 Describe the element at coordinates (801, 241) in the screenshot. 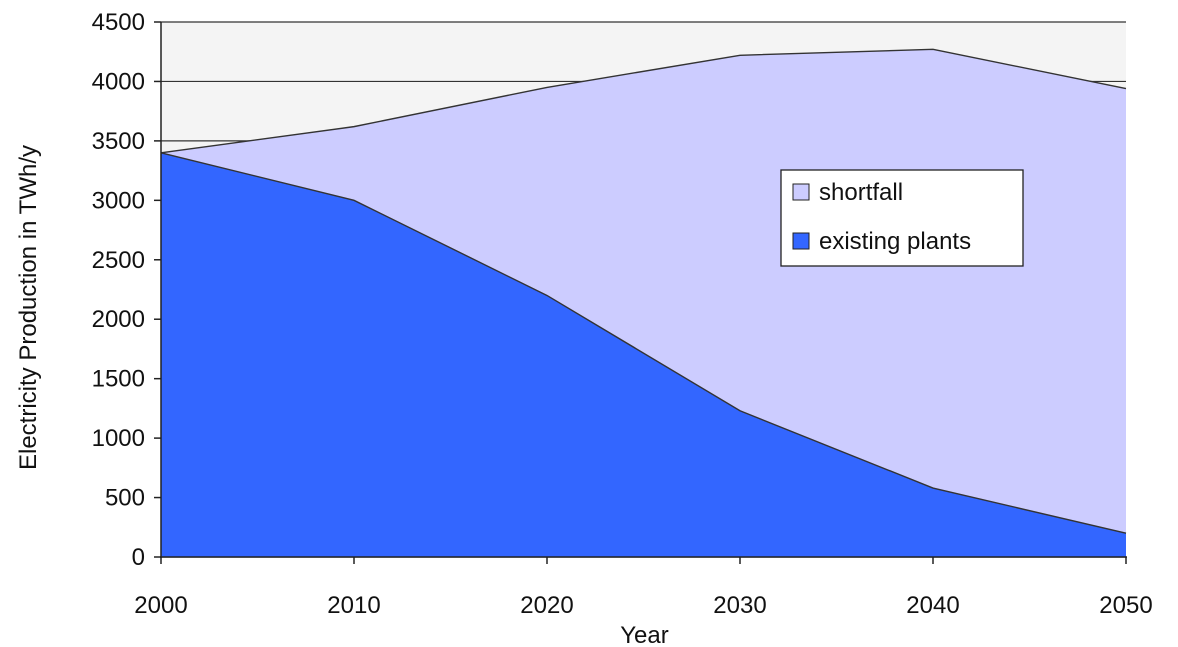

I see `legend-swatch-existing-plants` at that location.